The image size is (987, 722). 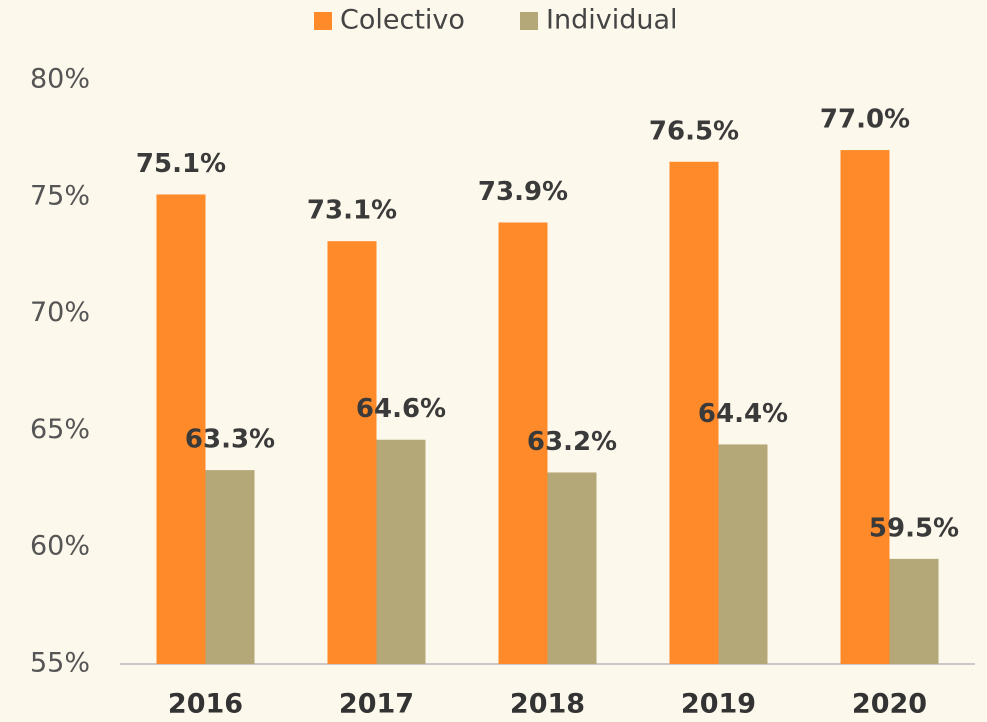 What do you see at coordinates (865, 120) in the screenshot?
I see `data-label: 77.0%` at bounding box center [865, 120].